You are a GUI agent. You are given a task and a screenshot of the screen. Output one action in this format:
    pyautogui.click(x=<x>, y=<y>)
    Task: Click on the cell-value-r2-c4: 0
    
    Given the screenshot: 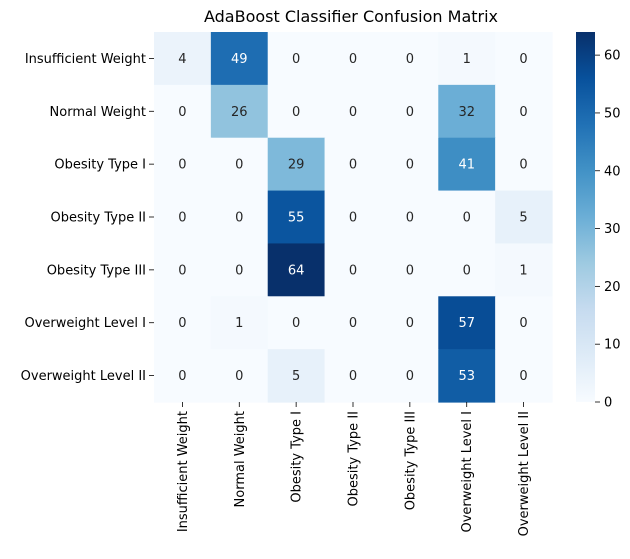 What is the action you would take?
    pyautogui.click(x=410, y=165)
    